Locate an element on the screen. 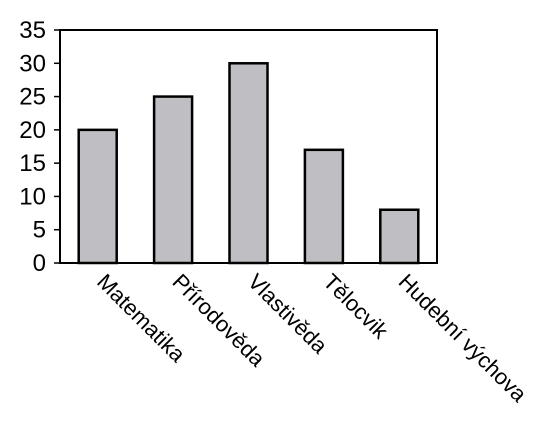 This screenshot has width=542, height=434. y-tick-label: 5 is located at coordinates (39, 230).